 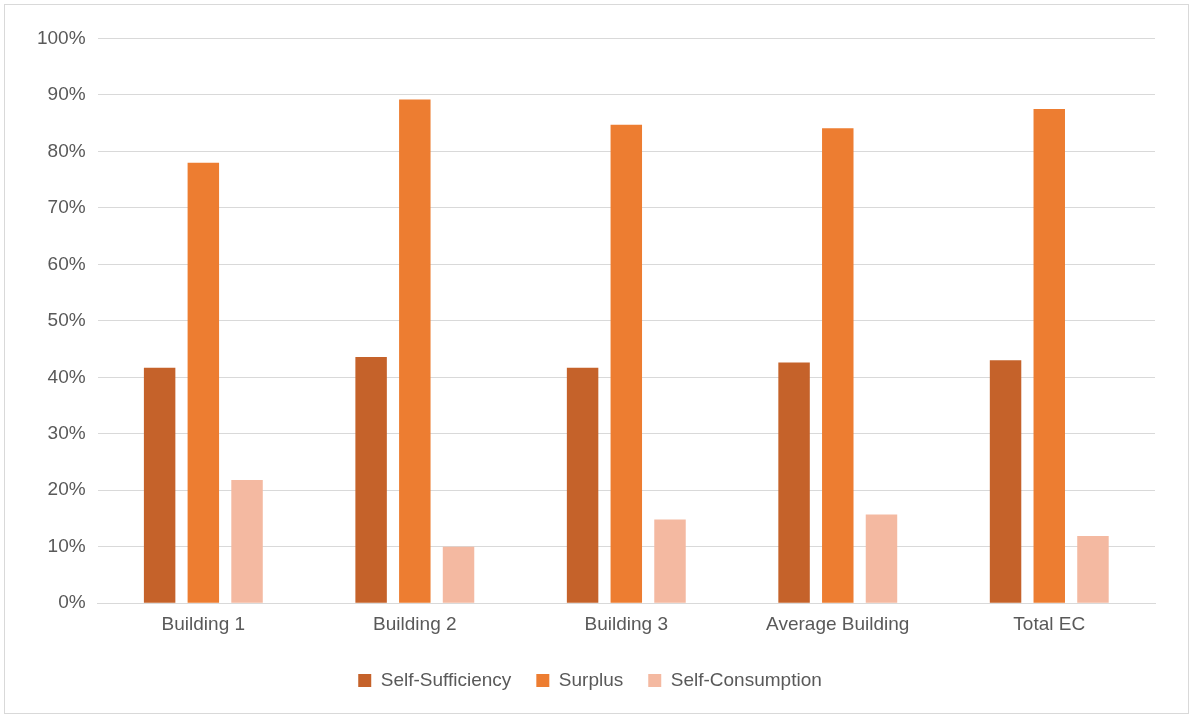 I want to click on y-tick-label: 0%, so click(x=72, y=602).